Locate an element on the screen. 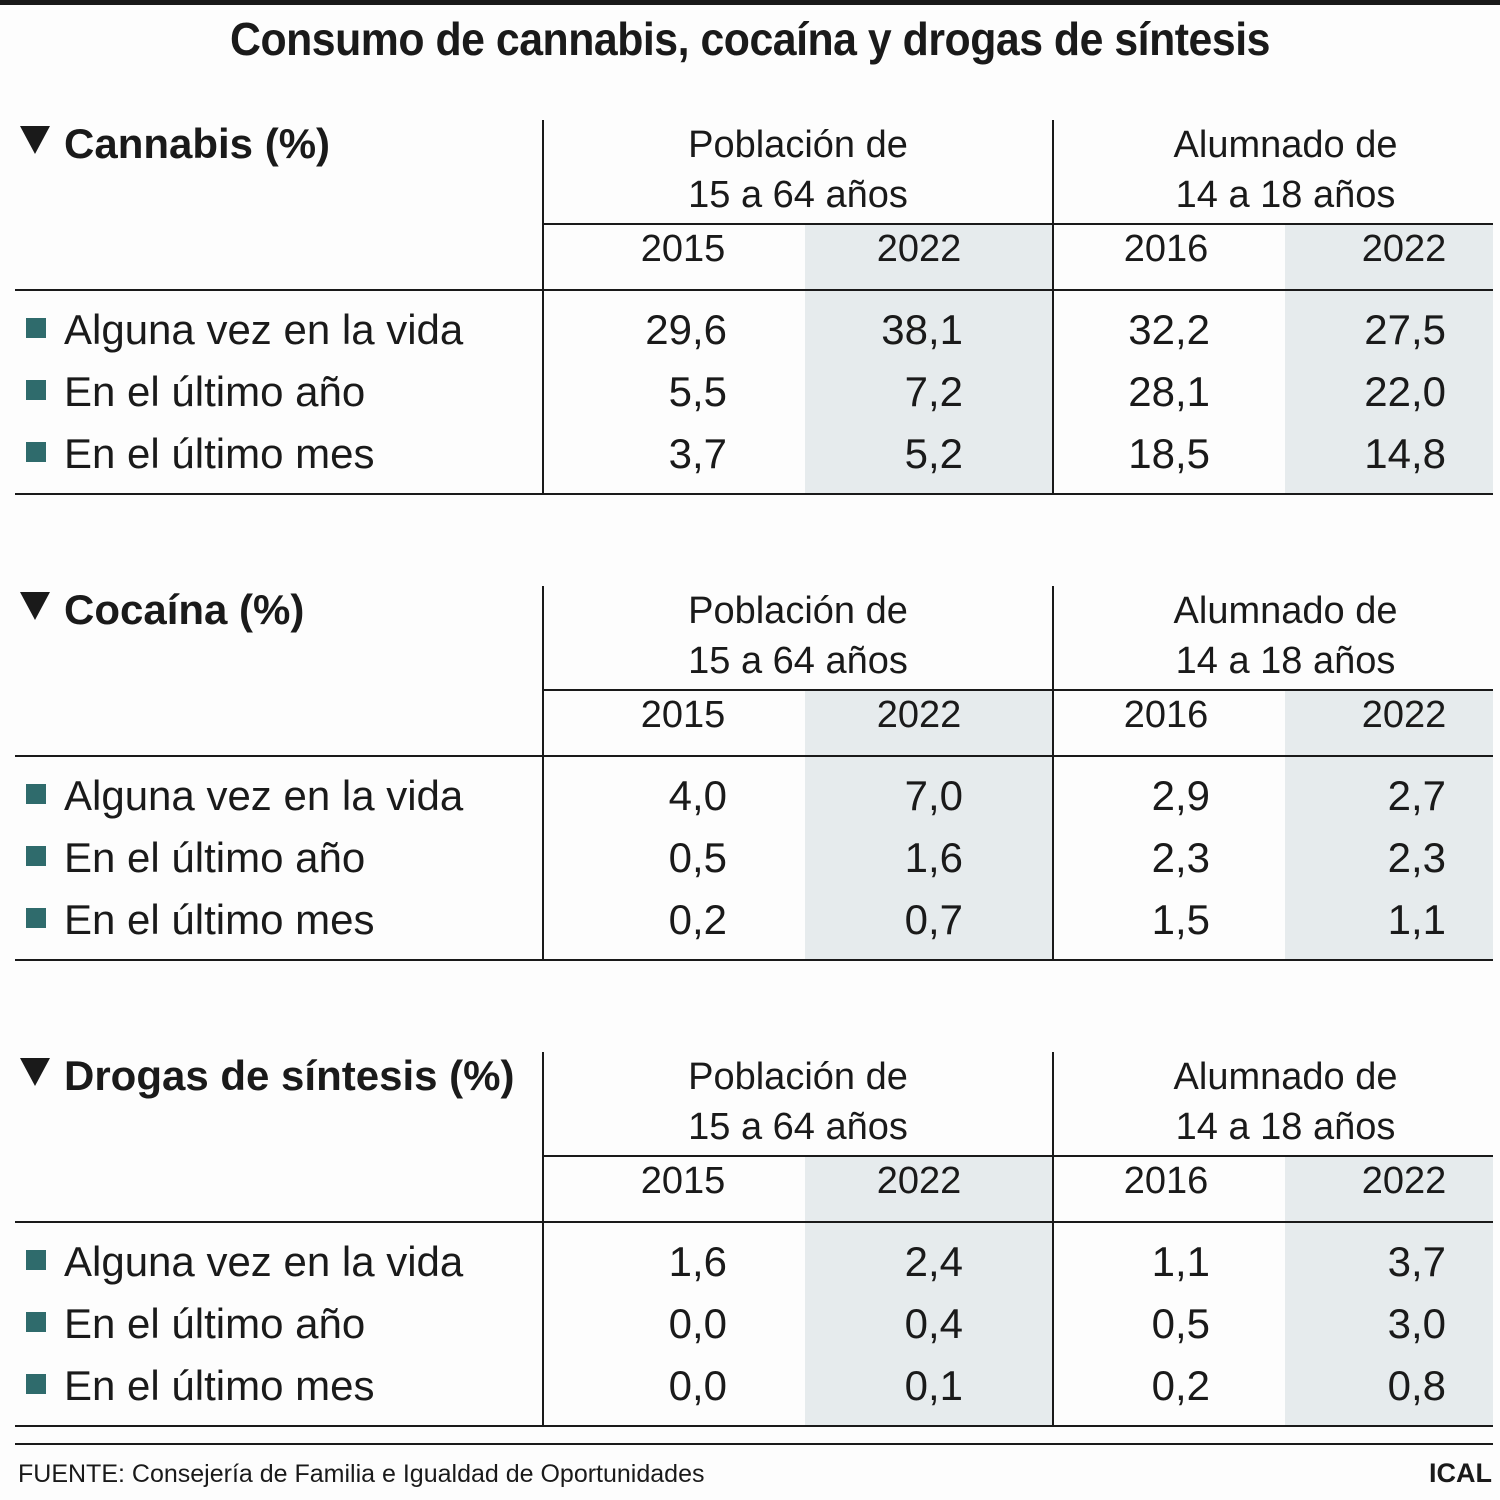 This screenshot has height=1500, width=1500. table-cell: 14,8 is located at coordinates (1405, 453).